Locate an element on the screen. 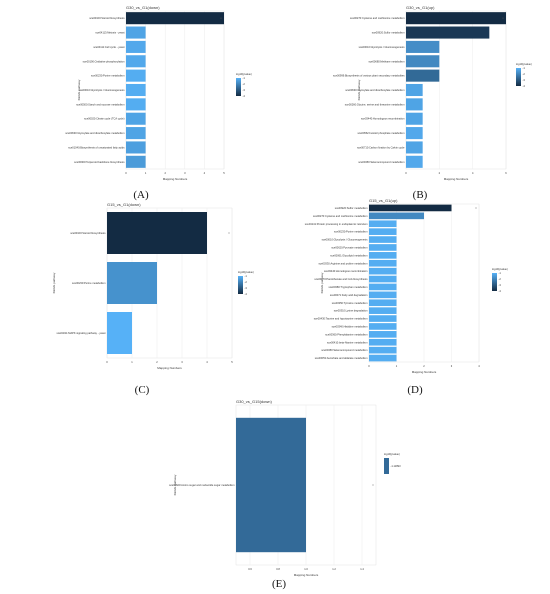 This screenshot has height=594, width=550. y-tick-label: sce00620:Pyruvate metabolism is located at coordinates (349, 247).